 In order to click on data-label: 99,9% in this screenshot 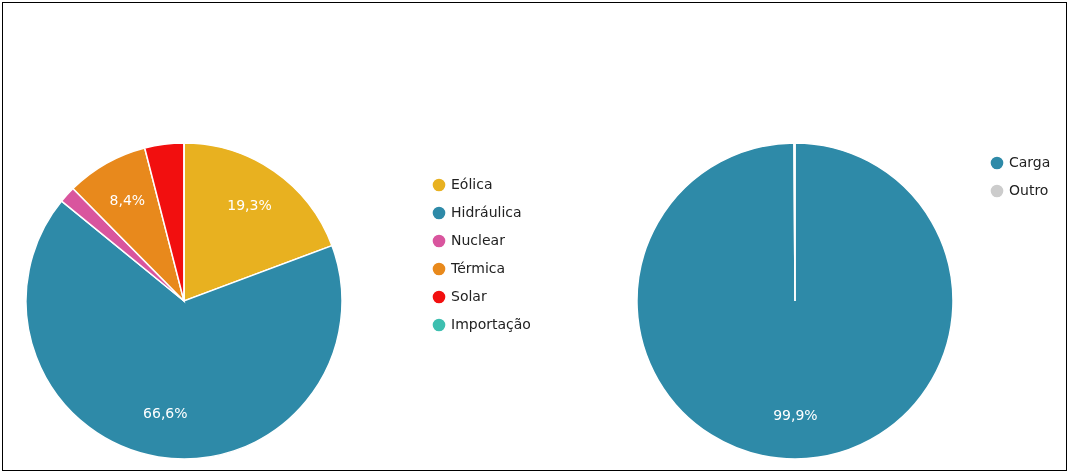, I will do `click(795, 415)`.